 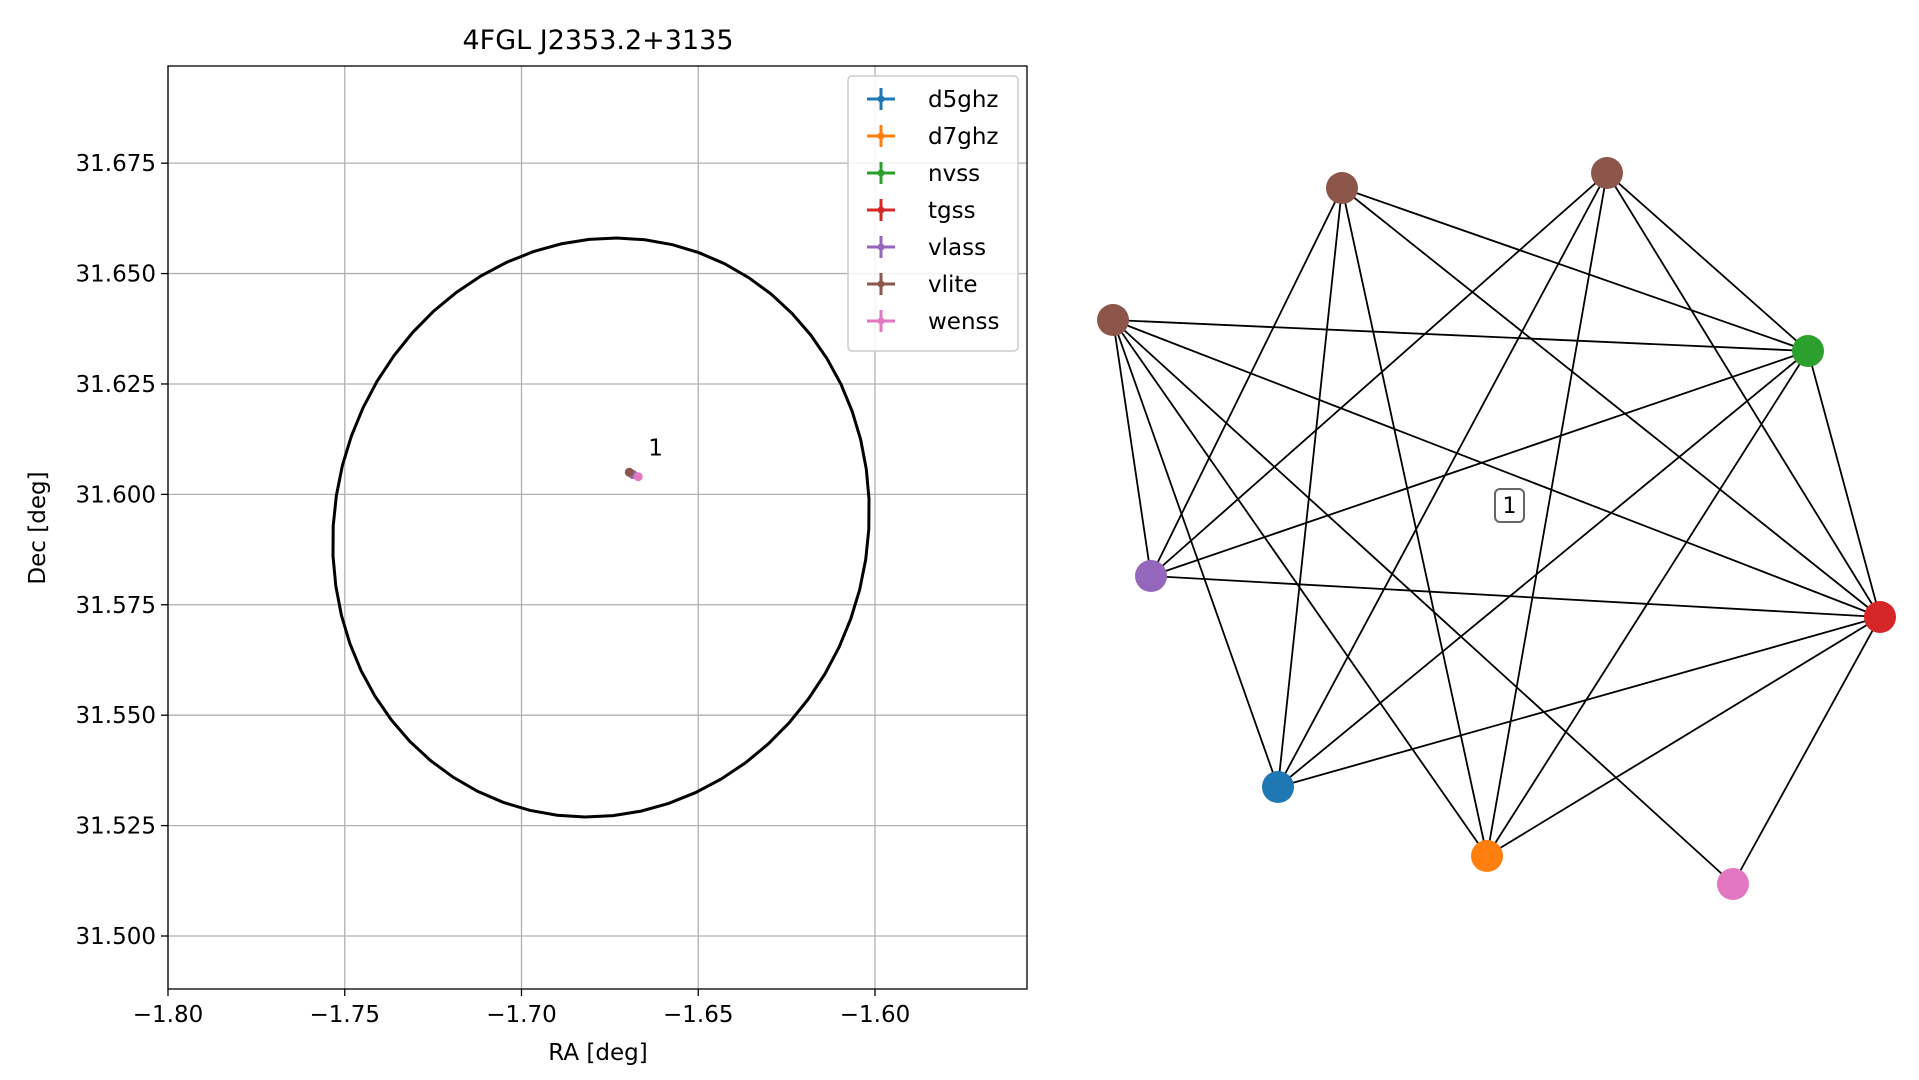 I want to click on network-label-box: 1, so click(x=1509, y=505).